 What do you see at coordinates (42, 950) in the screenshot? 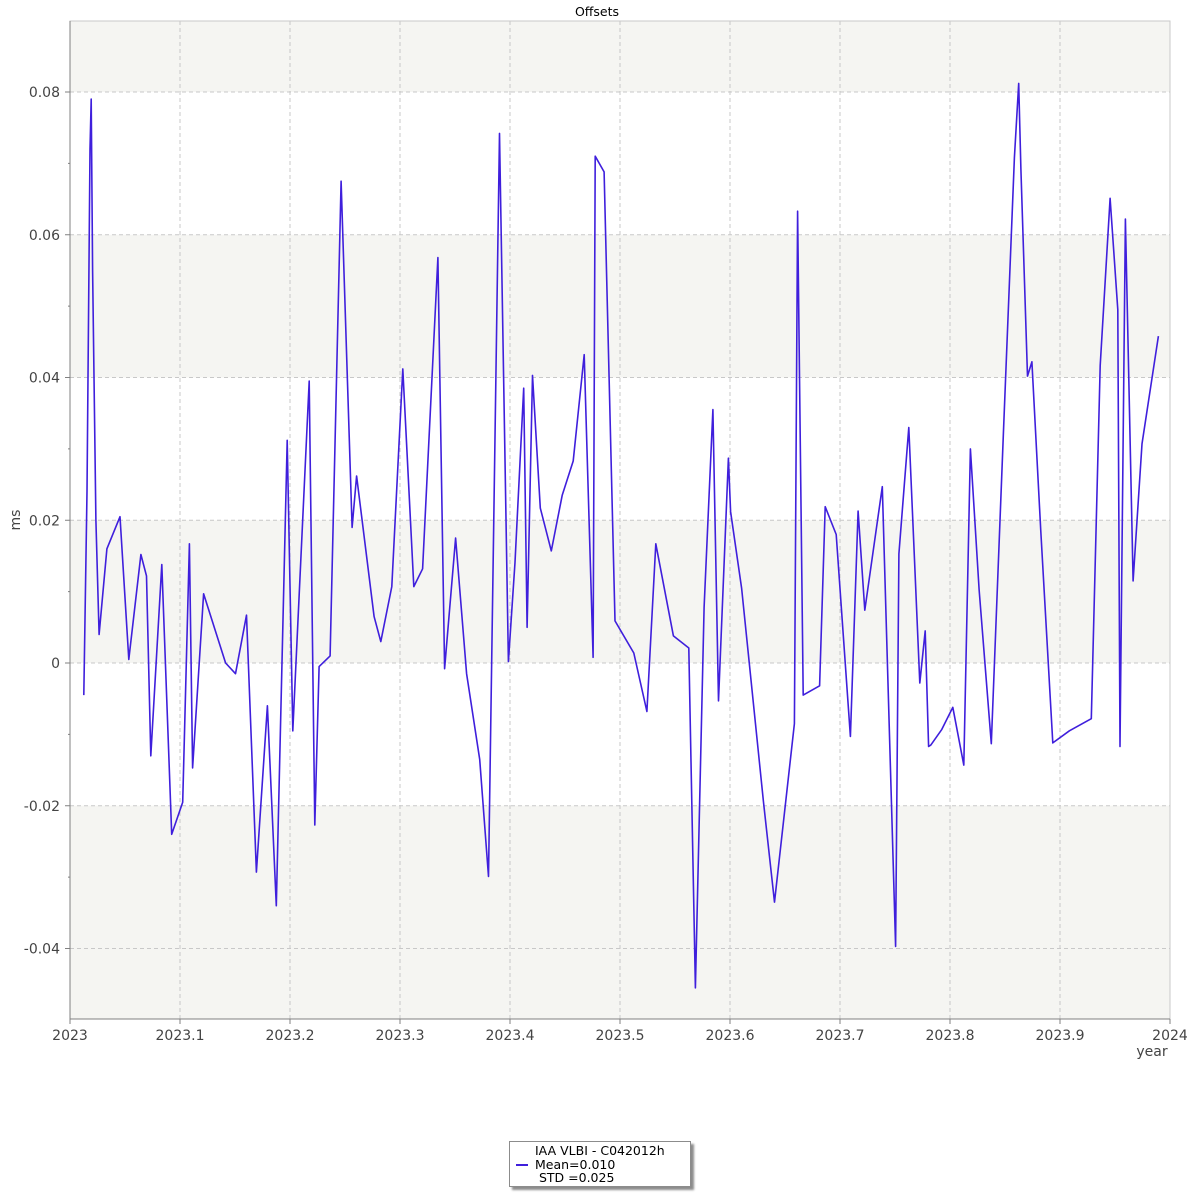
I see `y-tick-label: -0.04` at bounding box center [42, 950].